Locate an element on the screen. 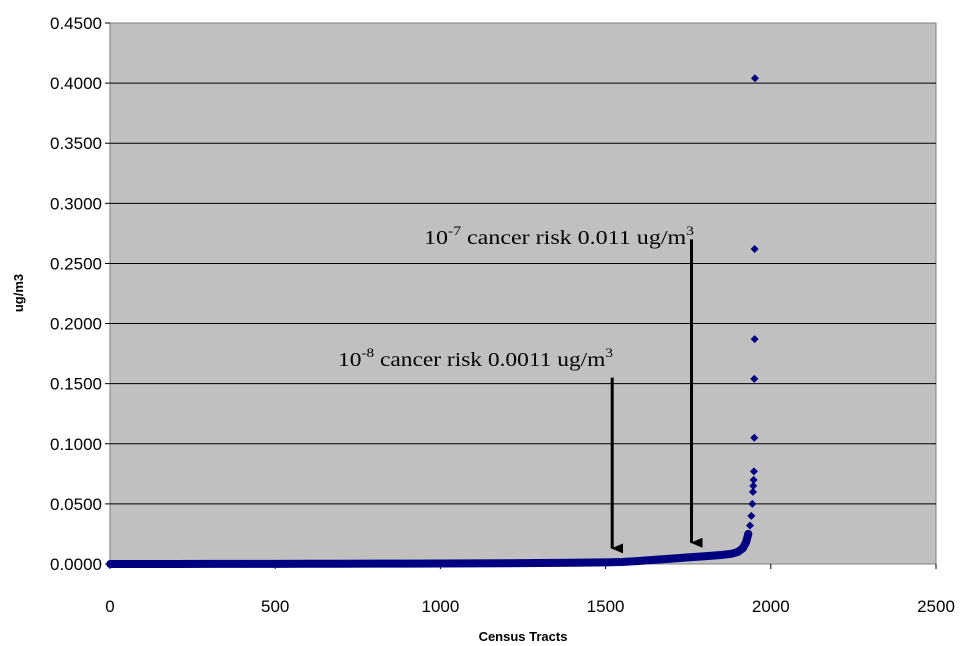 The width and height of the screenshot is (963, 646). y-tick-label: 0.3500 is located at coordinates (76, 143).